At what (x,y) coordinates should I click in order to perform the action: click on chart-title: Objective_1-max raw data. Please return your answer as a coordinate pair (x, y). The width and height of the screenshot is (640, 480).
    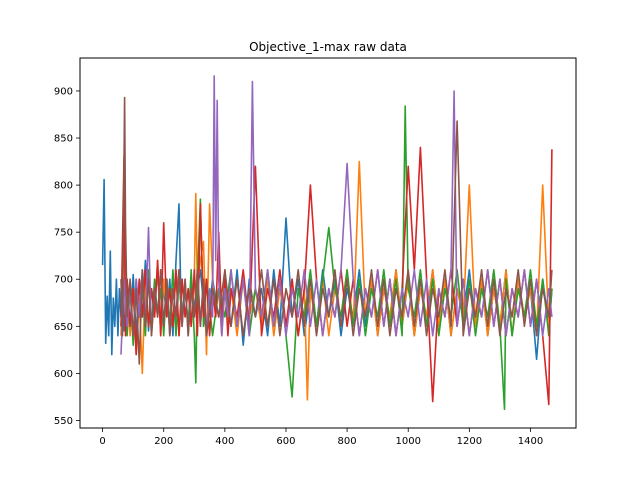
    Looking at the image, I should click on (328, 47).